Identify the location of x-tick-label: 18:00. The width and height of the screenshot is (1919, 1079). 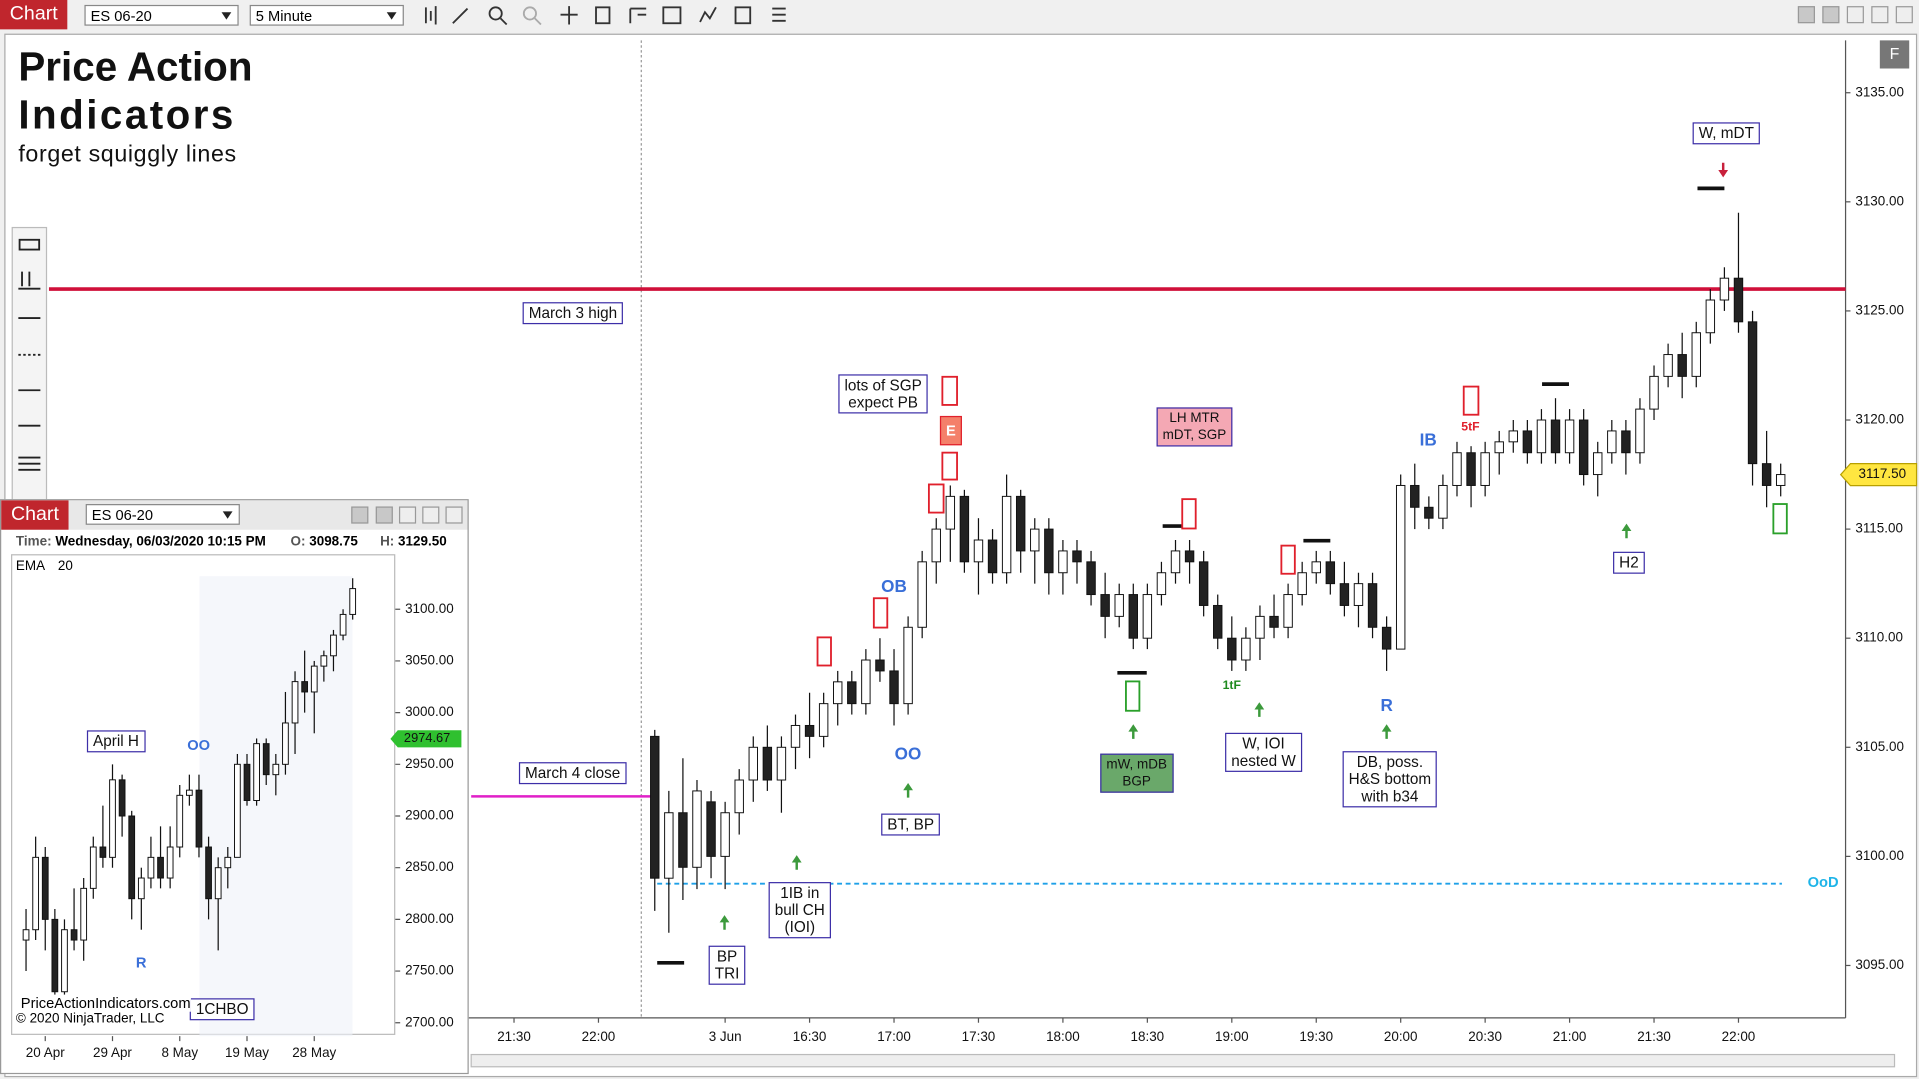
(1063, 1036).